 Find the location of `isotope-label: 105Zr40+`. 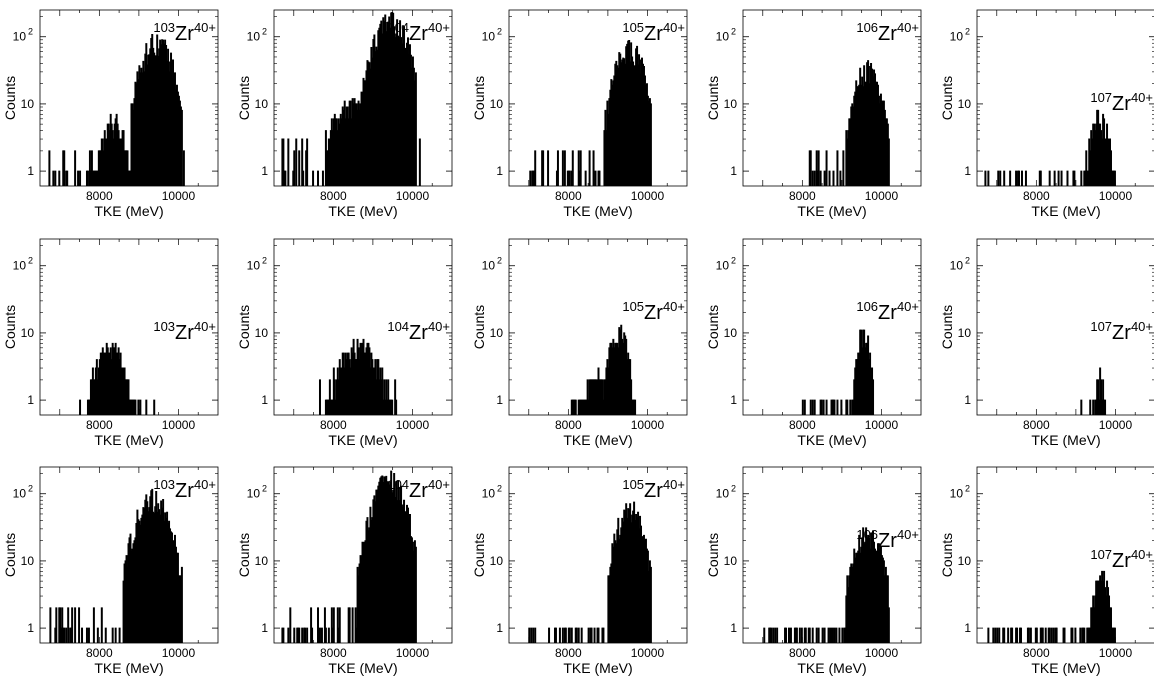

isotope-label: 105Zr40+ is located at coordinates (653, 489).